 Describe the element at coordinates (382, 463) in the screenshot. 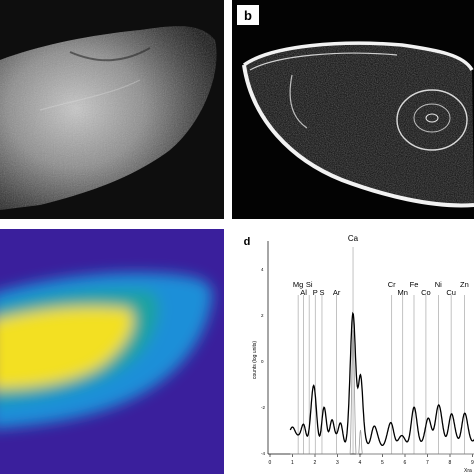

I see `x-tick-label: 5` at that location.